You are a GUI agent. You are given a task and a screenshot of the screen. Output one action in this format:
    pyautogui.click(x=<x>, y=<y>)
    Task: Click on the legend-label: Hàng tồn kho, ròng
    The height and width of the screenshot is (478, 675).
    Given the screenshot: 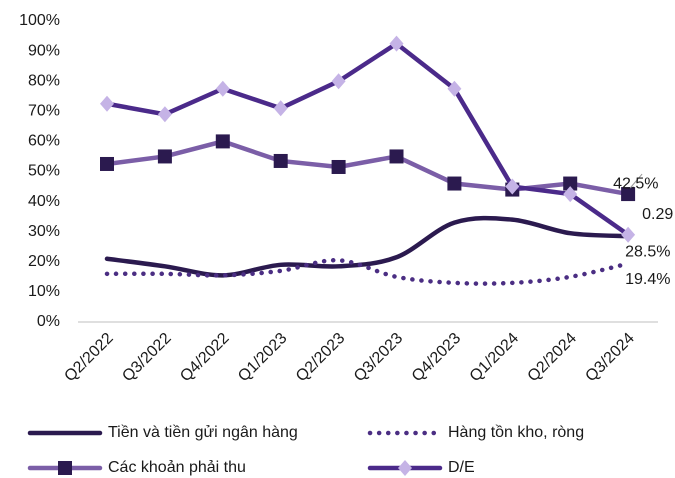 What is the action you would take?
    pyautogui.click(x=516, y=432)
    